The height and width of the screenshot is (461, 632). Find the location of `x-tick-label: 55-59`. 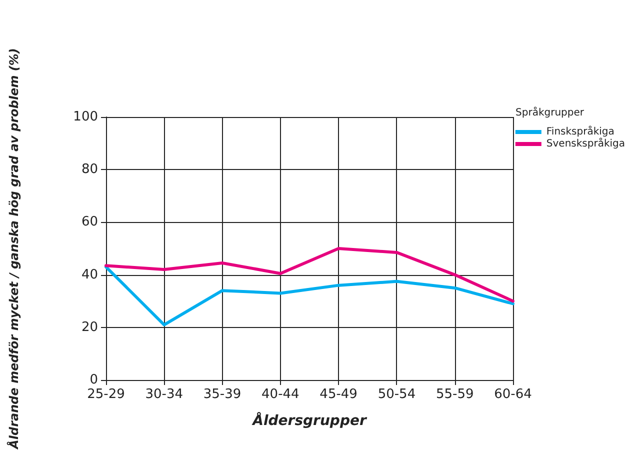

x-tick-label: 55-59 is located at coordinates (455, 394).